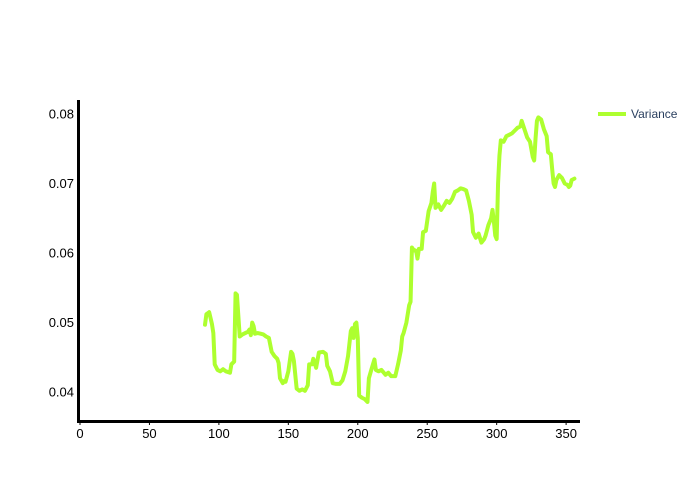 The width and height of the screenshot is (700, 500). What do you see at coordinates (149, 433) in the screenshot?
I see `x-tick-label: 50` at bounding box center [149, 433].